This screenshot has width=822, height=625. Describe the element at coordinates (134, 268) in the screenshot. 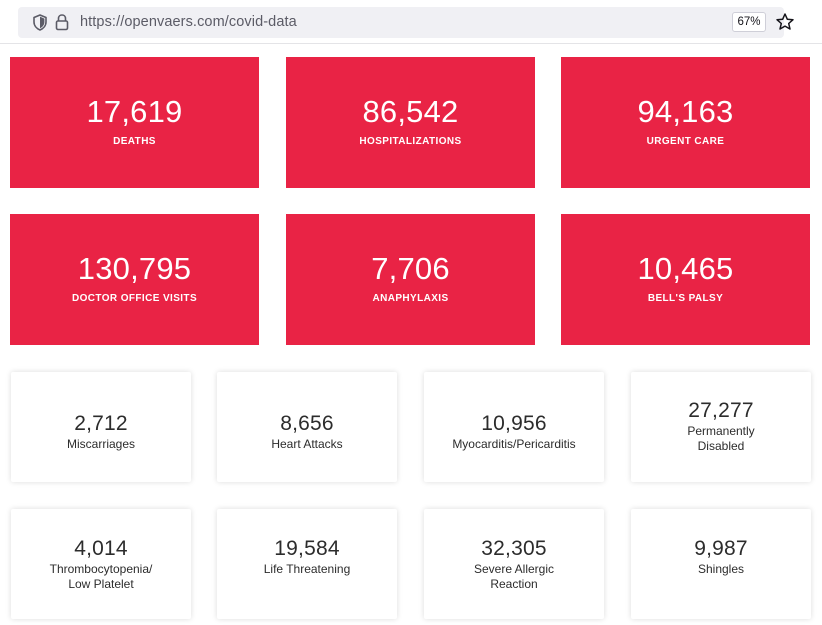

I see `stat-value: 130,795` at that location.